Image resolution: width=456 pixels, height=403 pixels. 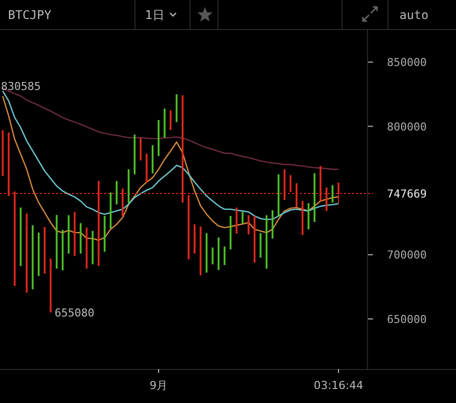 What do you see at coordinates (407, 127) in the screenshot?
I see `y-tick-label: 800000` at bounding box center [407, 127].